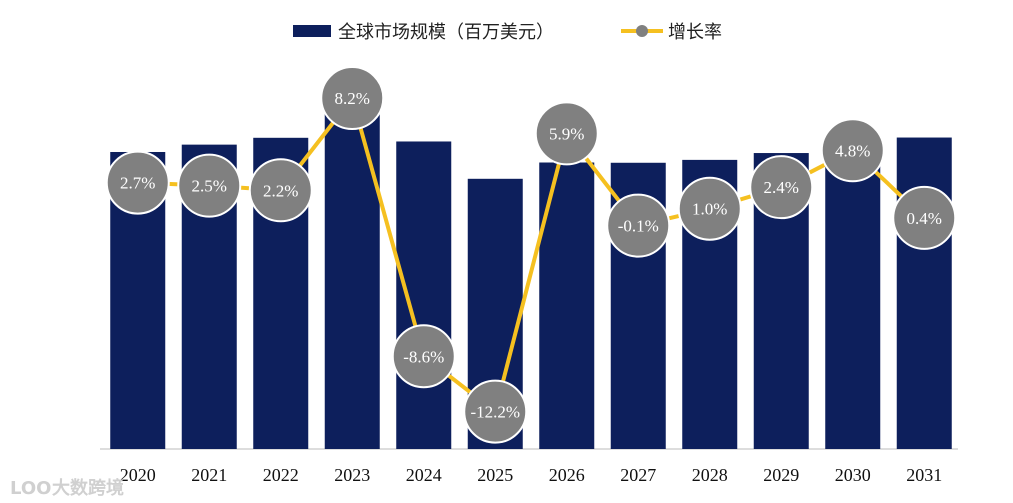 This screenshot has height=503, width=1013. I want to click on x-tick-label: 2026, so click(567, 475).